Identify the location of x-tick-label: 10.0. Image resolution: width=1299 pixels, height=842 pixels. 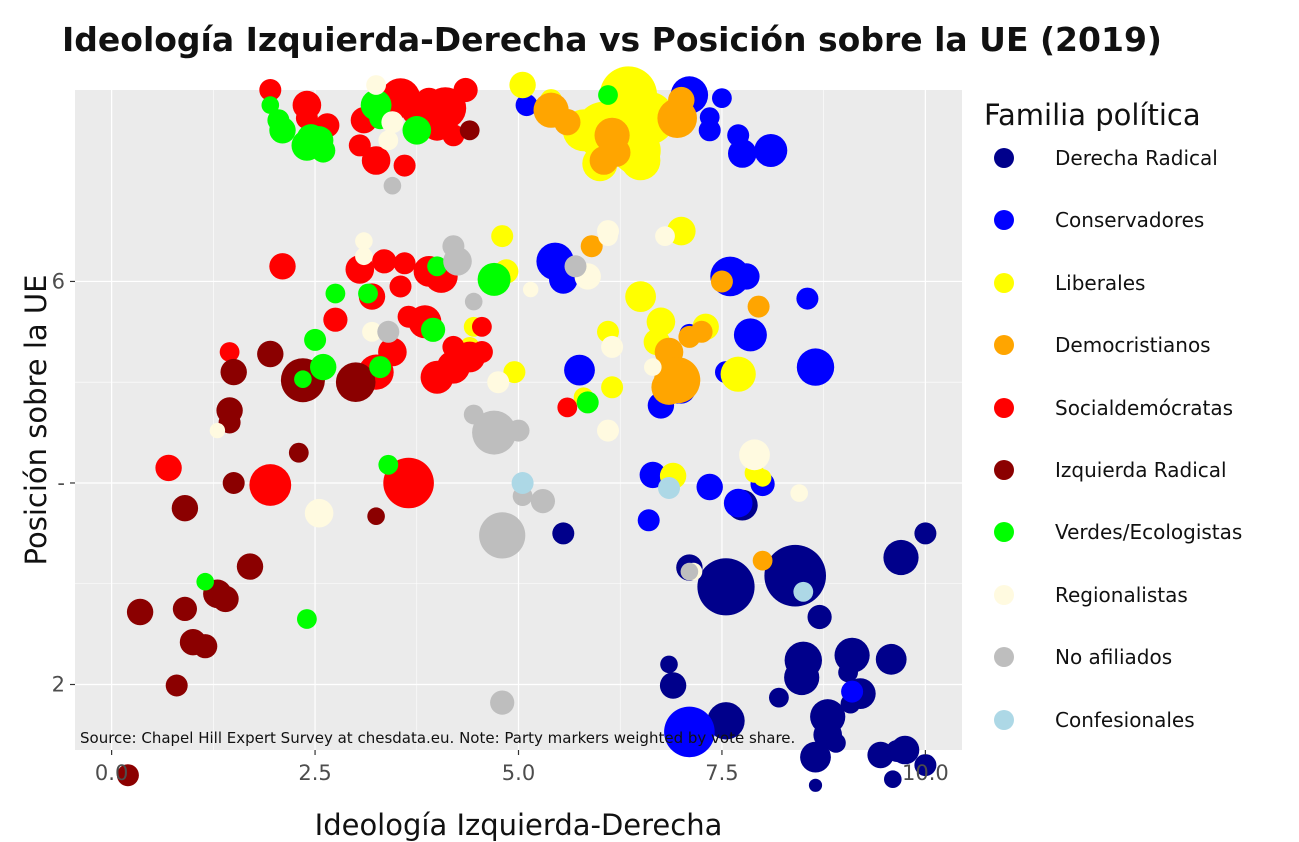
(925, 773).